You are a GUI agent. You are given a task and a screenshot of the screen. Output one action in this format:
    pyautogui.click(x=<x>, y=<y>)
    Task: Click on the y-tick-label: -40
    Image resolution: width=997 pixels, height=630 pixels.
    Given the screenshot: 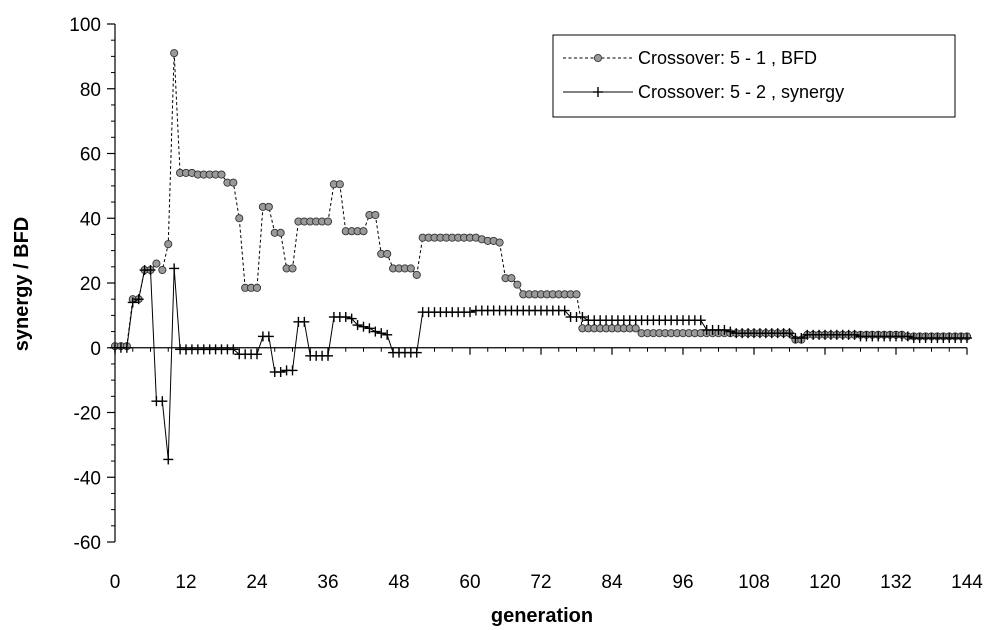 What is the action you would take?
    pyautogui.click(x=87, y=478)
    